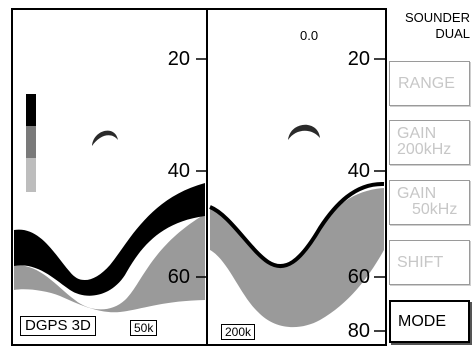 The height and width of the screenshot is (347, 474). I want to click on left-depth-label-20: 20, so click(165, 59).